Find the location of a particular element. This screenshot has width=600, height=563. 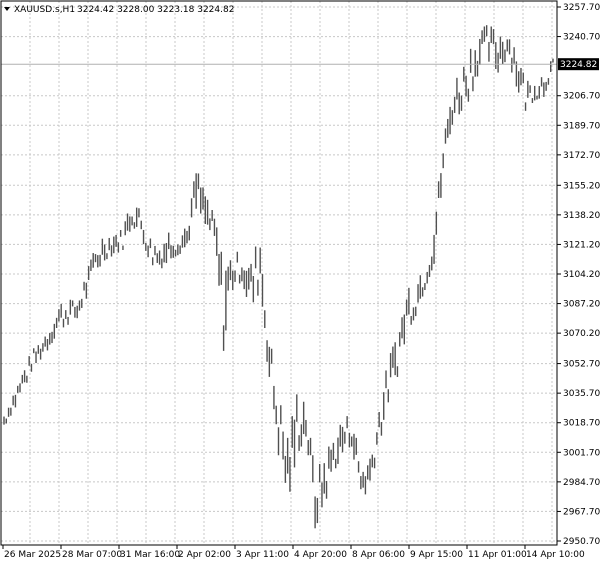

y-tick-label: 3035.70 is located at coordinates (581, 394).